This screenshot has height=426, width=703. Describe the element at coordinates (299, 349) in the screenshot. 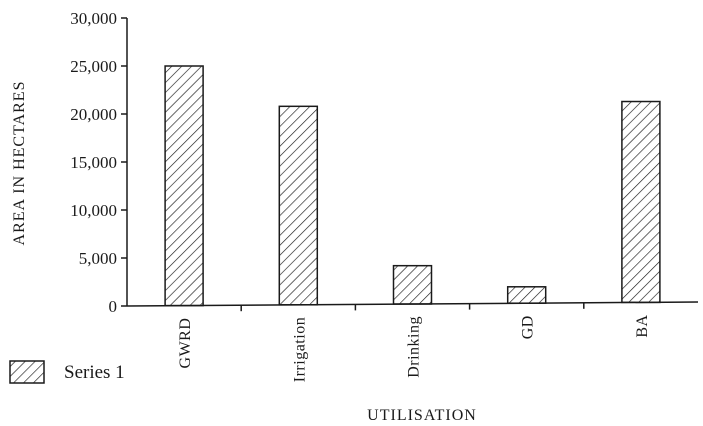

I see `x-tick-label: Irrigation` at that location.